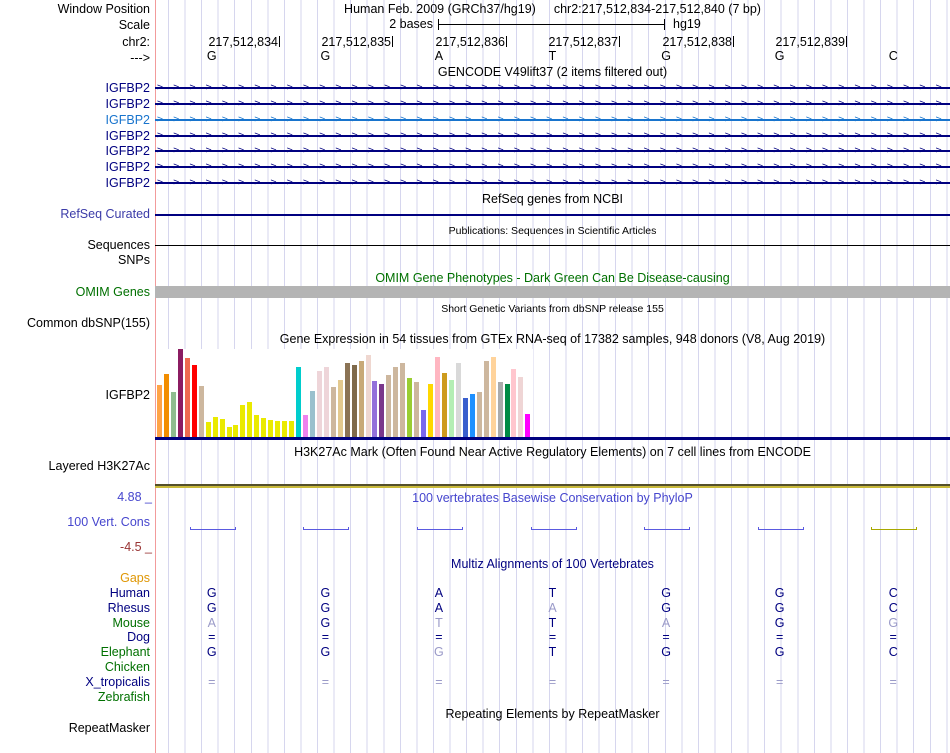 The width and height of the screenshot is (950, 753). What do you see at coordinates (117, 682) in the screenshot?
I see `species-label-x_tropicalis: X_tropicalis` at bounding box center [117, 682].